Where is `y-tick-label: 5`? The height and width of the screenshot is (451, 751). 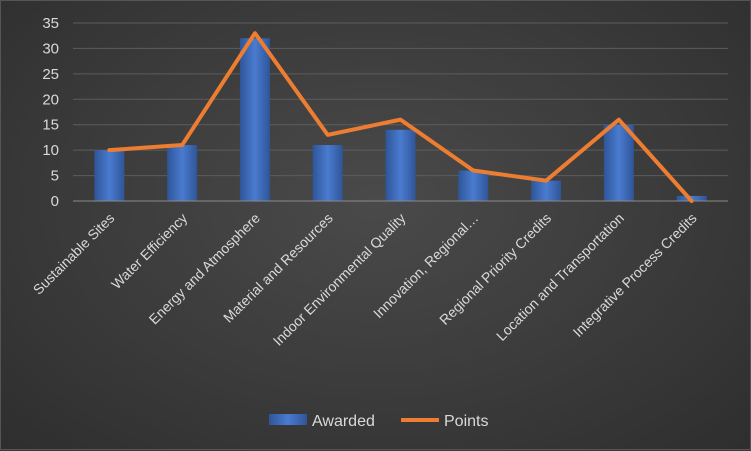 y-tick-label: 5 is located at coordinates (55, 176).